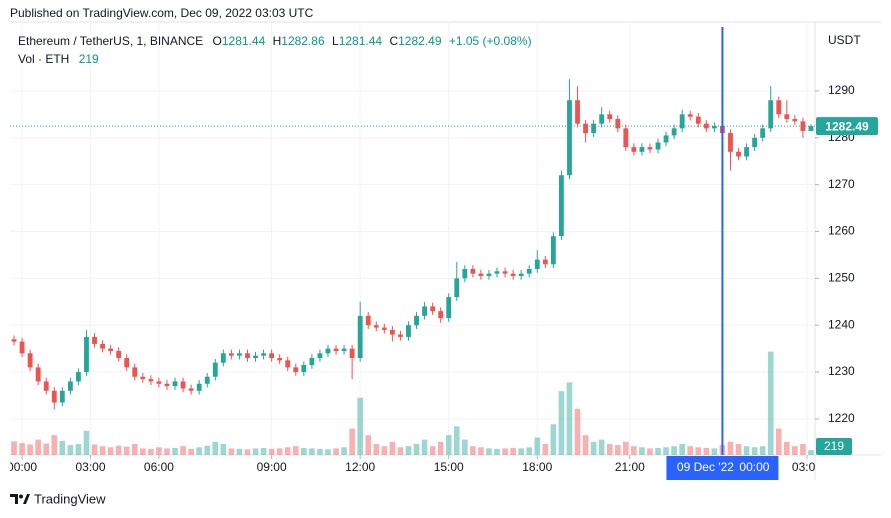 The image size is (891, 518). Describe the element at coordinates (89, 59) in the screenshot. I see `volume-last: 219` at that location.